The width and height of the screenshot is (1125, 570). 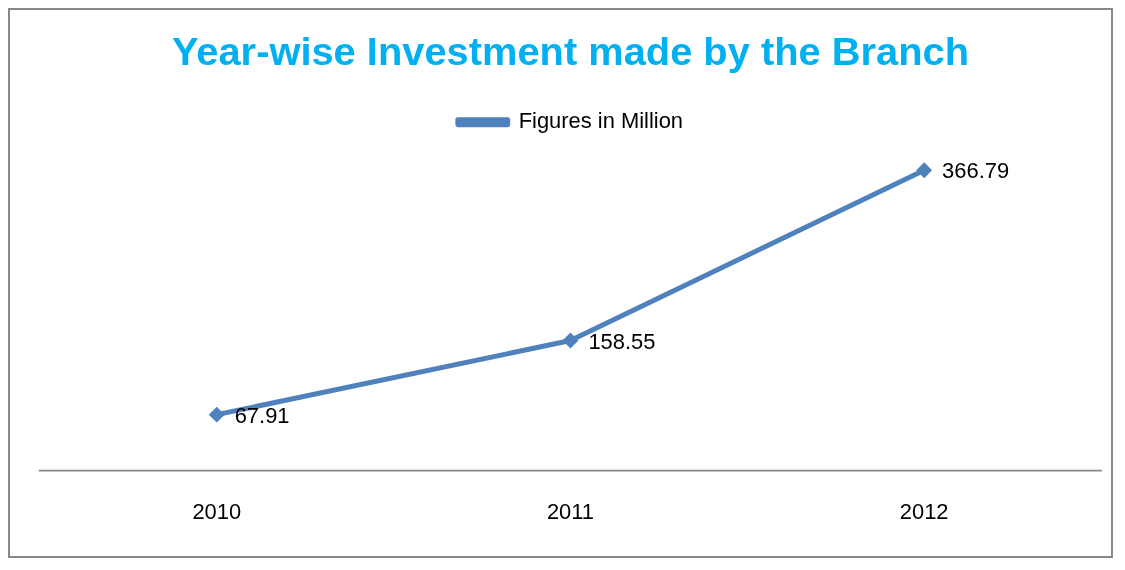 What do you see at coordinates (570, 50) in the screenshot?
I see `chart-title: Year-wise Investment made by the Branch` at bounding box center [570, 50].